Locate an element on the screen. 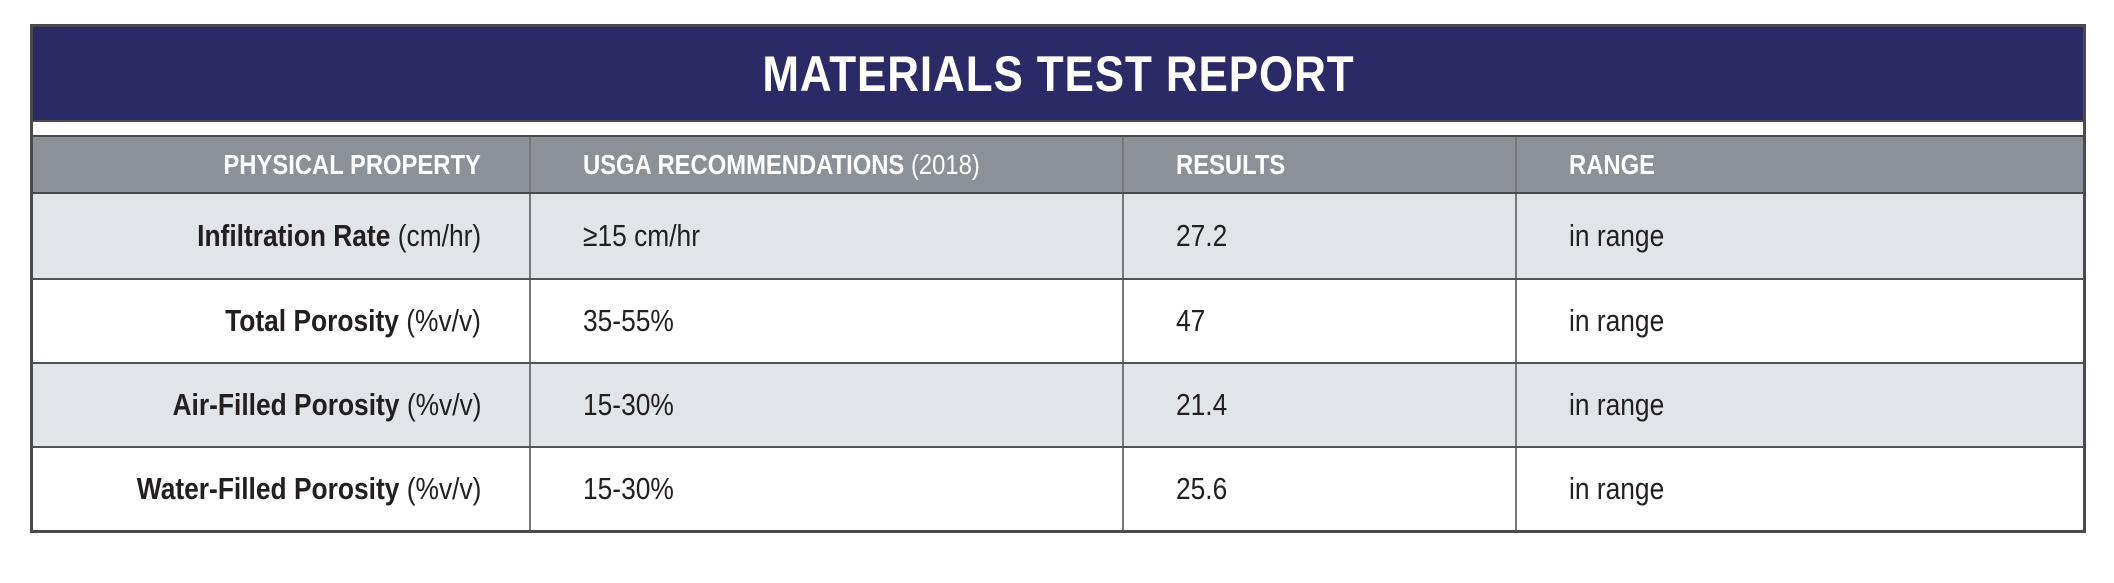 This screenshot has width=2114, height=583. title-gap-strip is located at coordinates (1058, 128).